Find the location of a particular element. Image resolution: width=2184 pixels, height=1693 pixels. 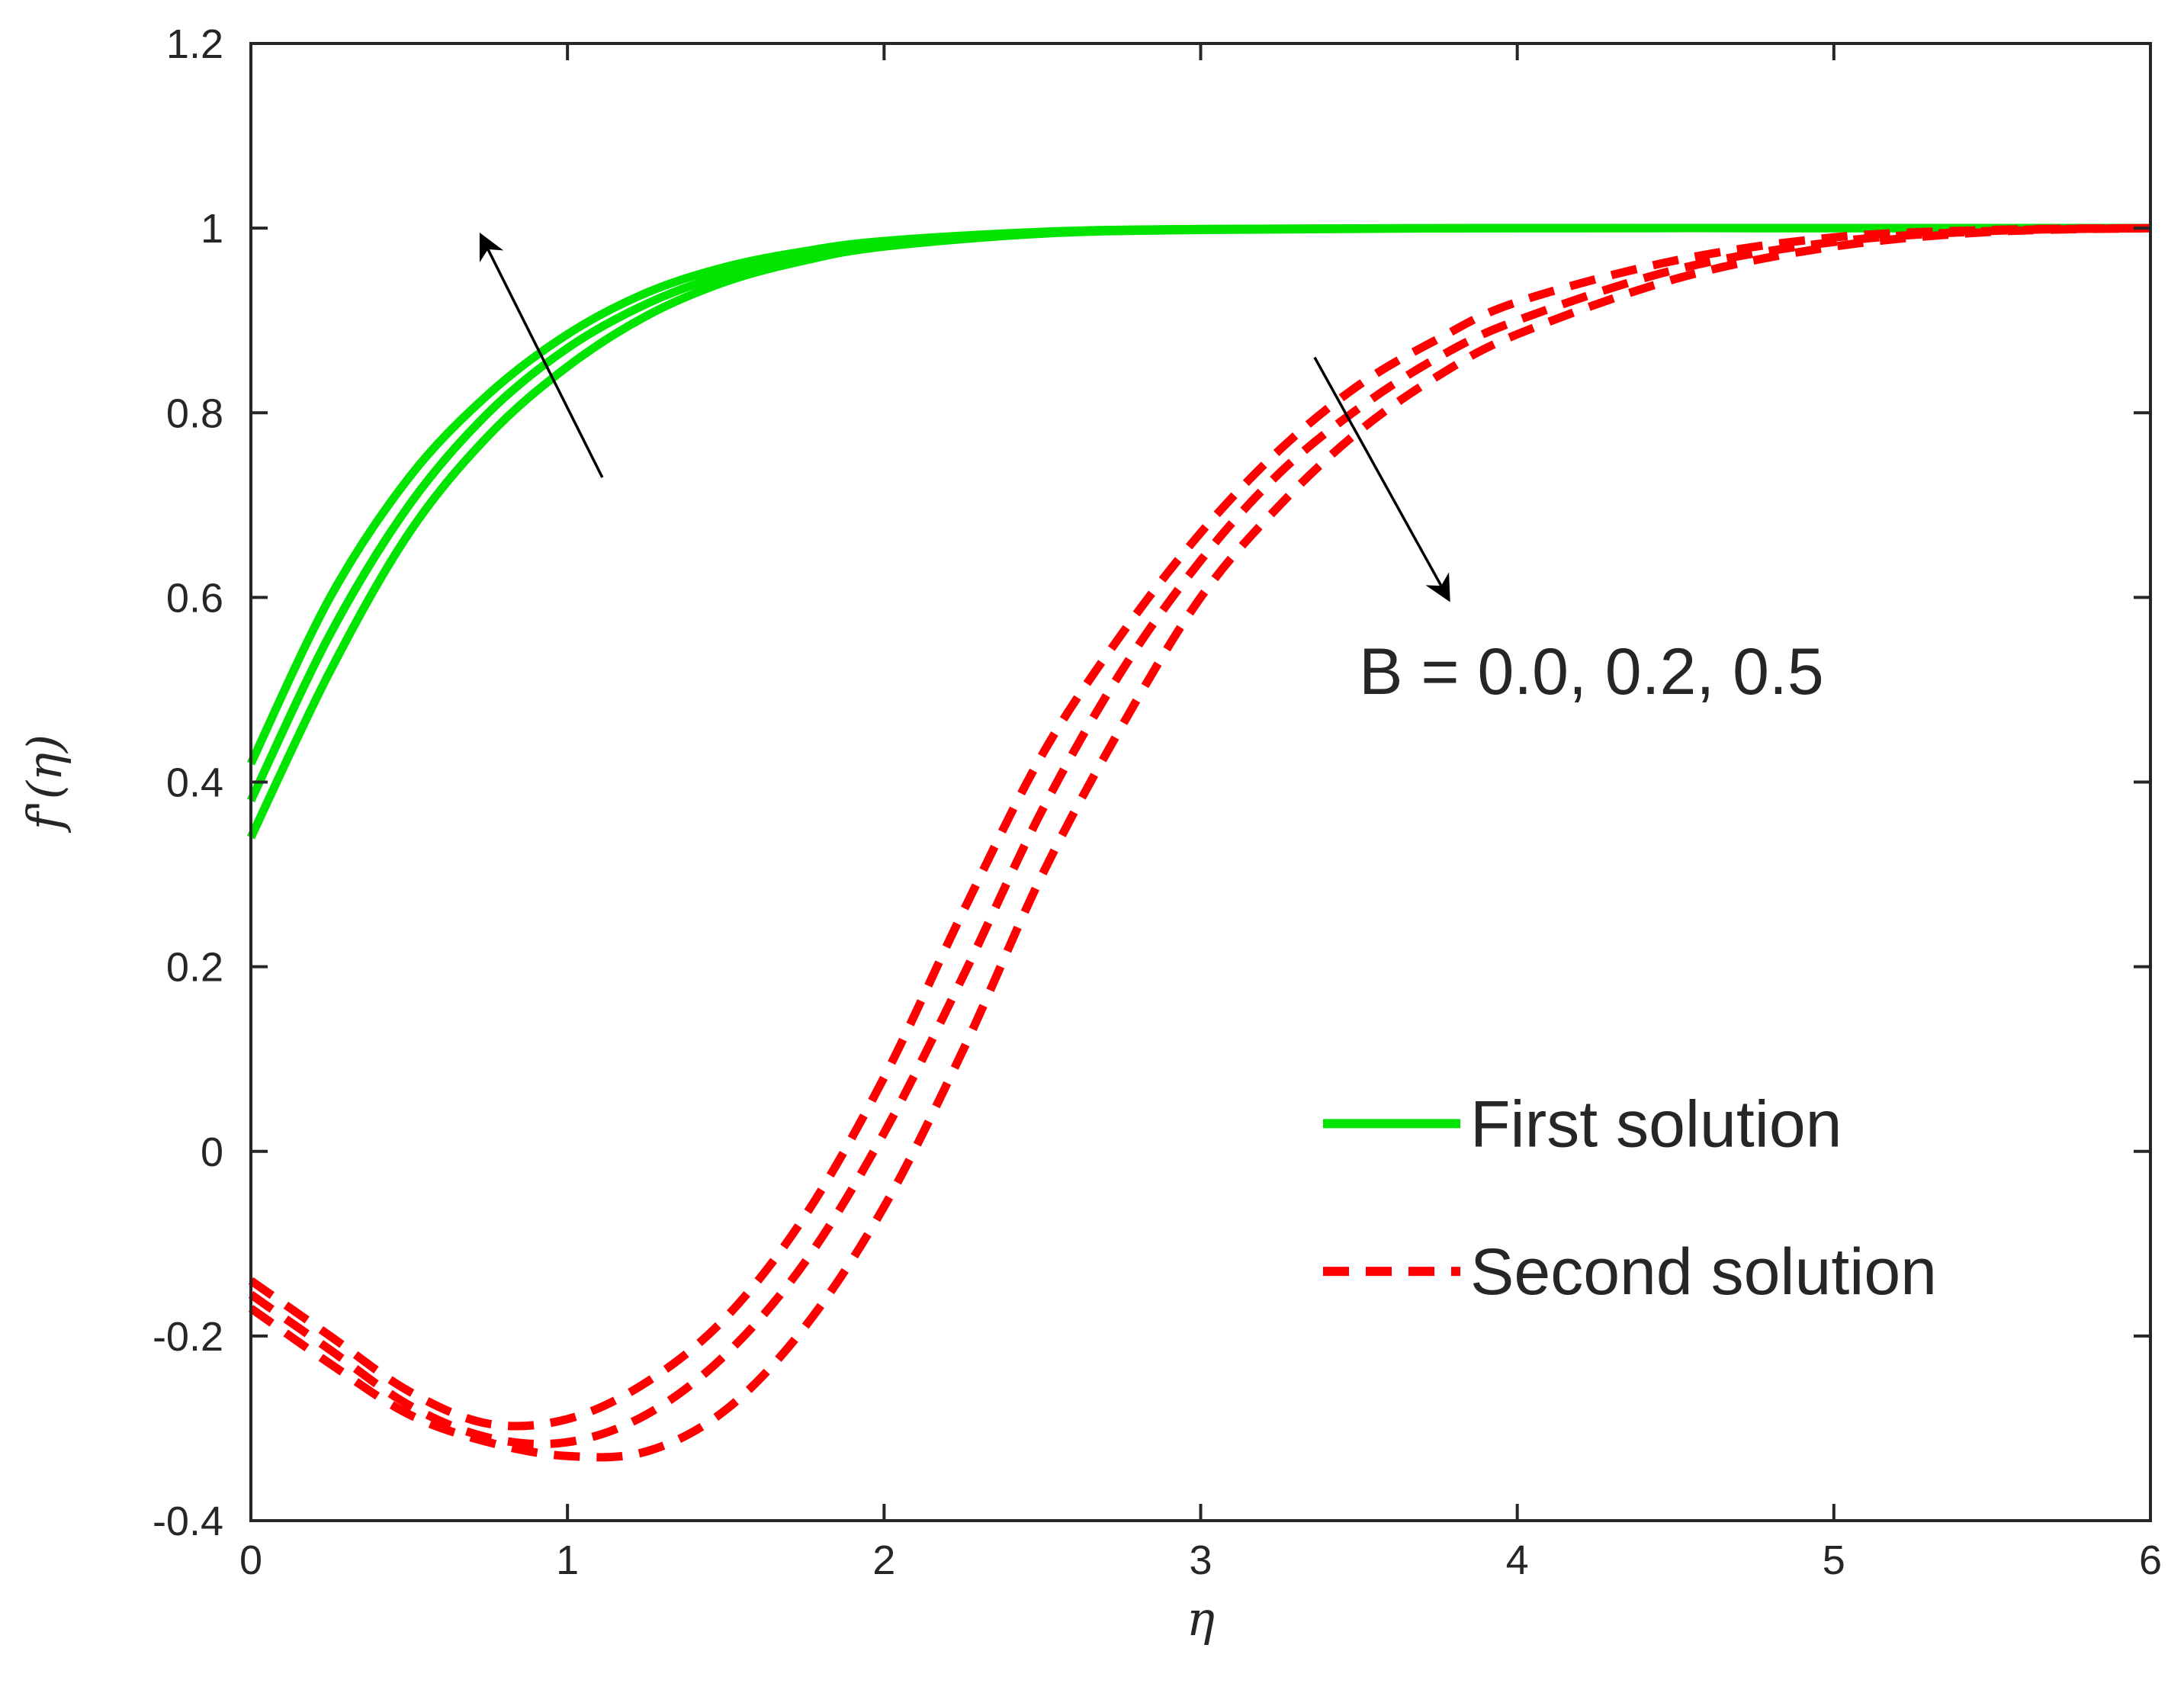

y-tick-label: 0.2 is located at coordinates (194, 968).